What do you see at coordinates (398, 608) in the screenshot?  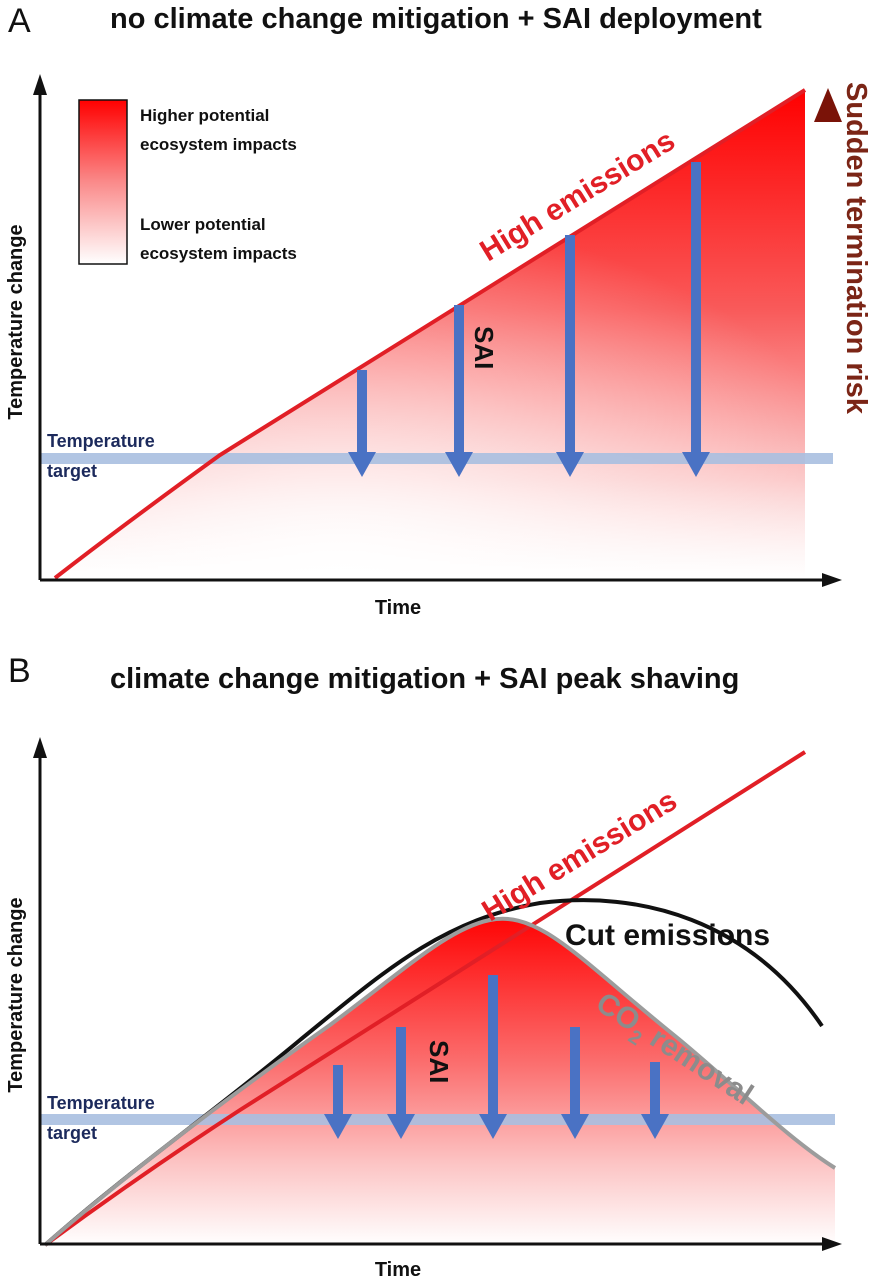 I see `panel-a-x-axis-label: Time` at bounding box center [398, 608].